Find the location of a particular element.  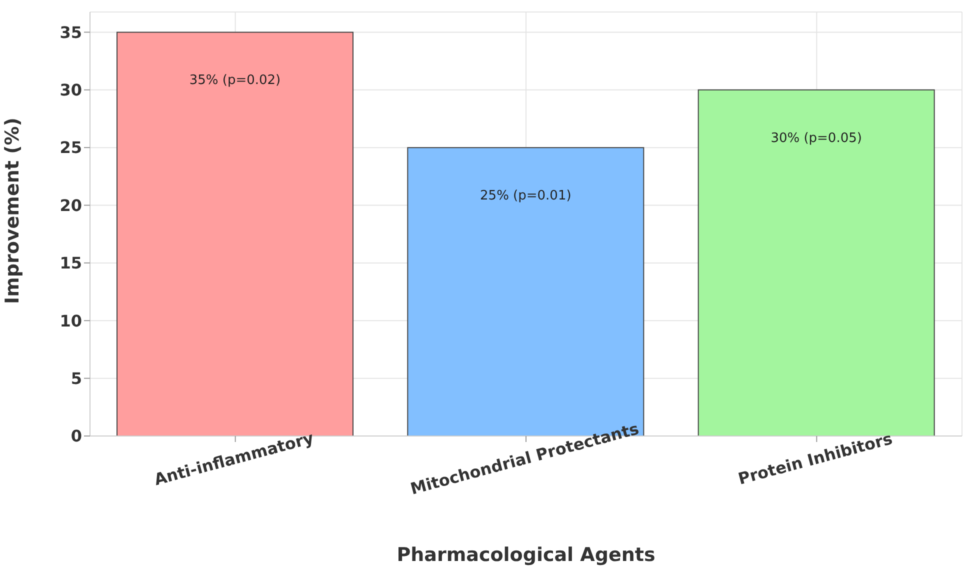

y-tick-label: 25 is located at coordinates (71, 148).